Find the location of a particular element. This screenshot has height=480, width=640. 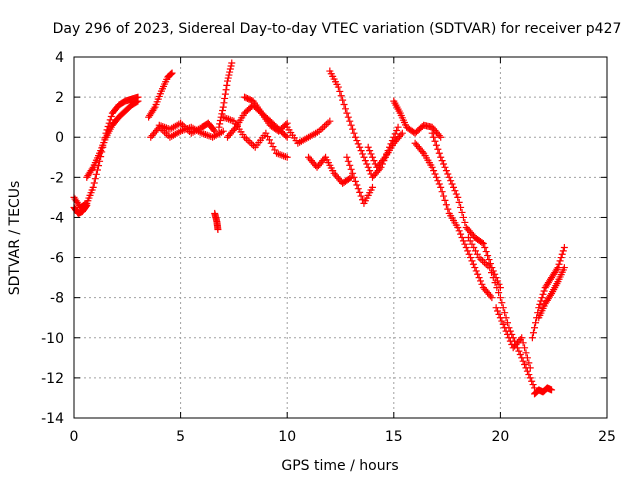

x-tick-label: 25 is located at coordinates (607, 437).